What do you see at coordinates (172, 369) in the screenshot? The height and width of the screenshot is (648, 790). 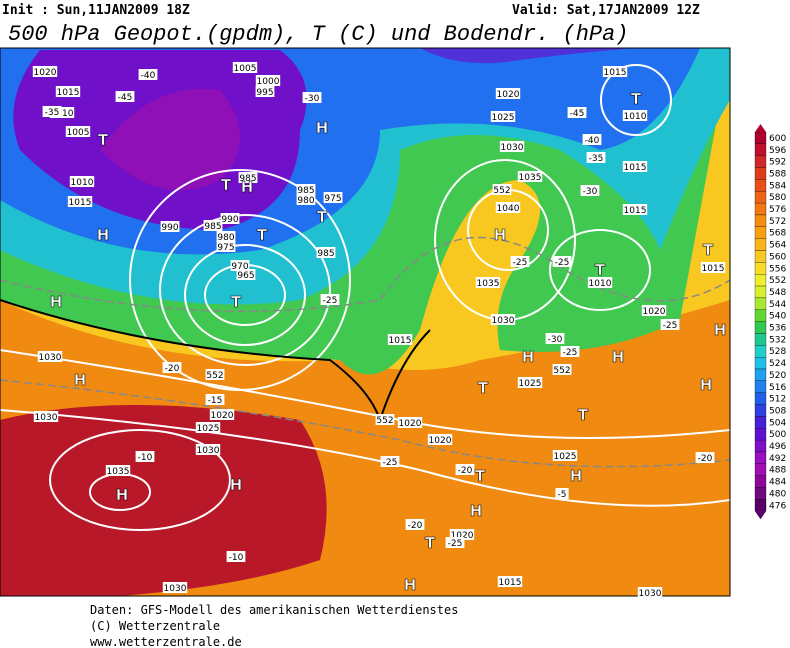 I see `contour-label: -20` at bounding box center [172, 369].